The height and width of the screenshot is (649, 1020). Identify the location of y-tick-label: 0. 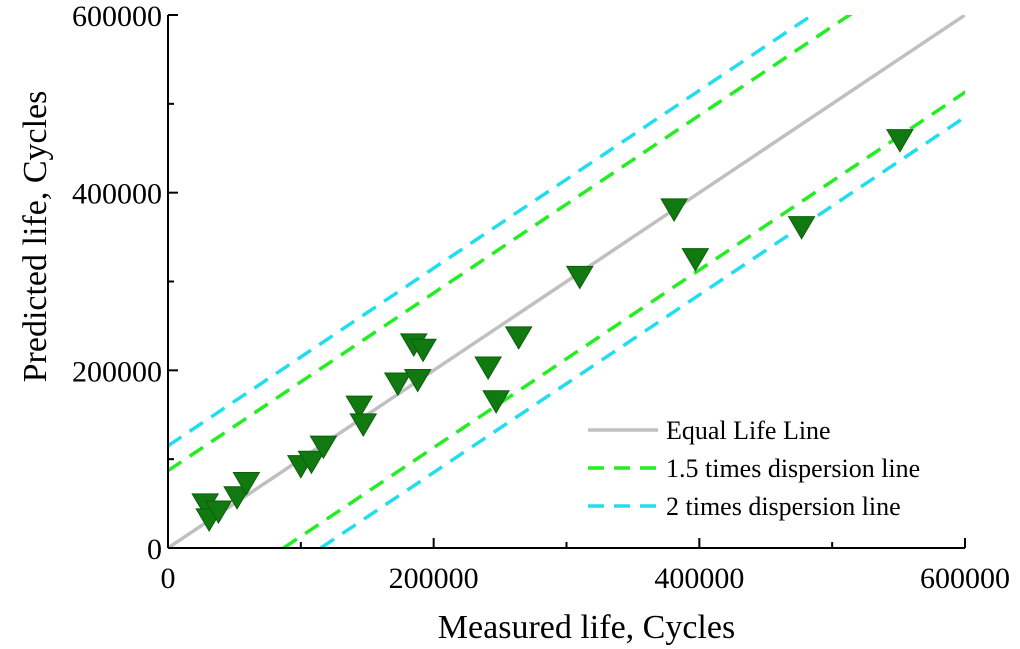
(154, 549).